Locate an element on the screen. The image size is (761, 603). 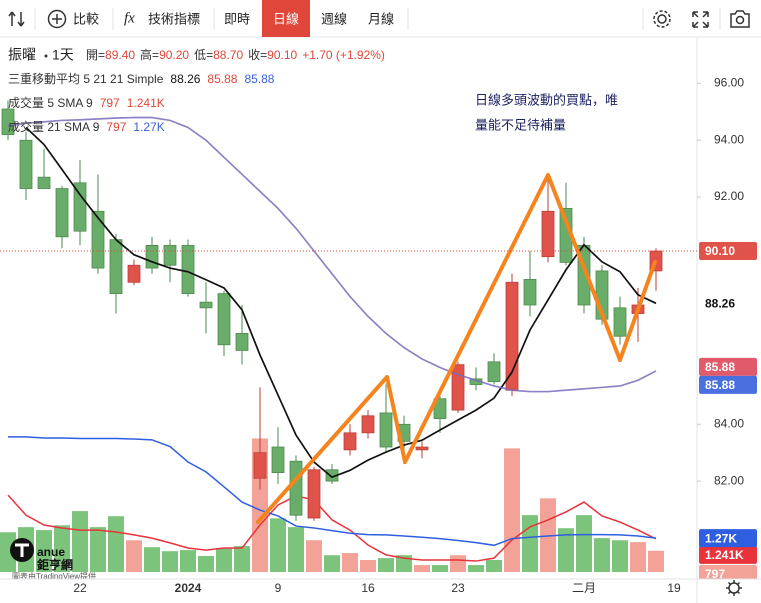
y-tick-label: 84.00 is located at coordinates (729, 423).